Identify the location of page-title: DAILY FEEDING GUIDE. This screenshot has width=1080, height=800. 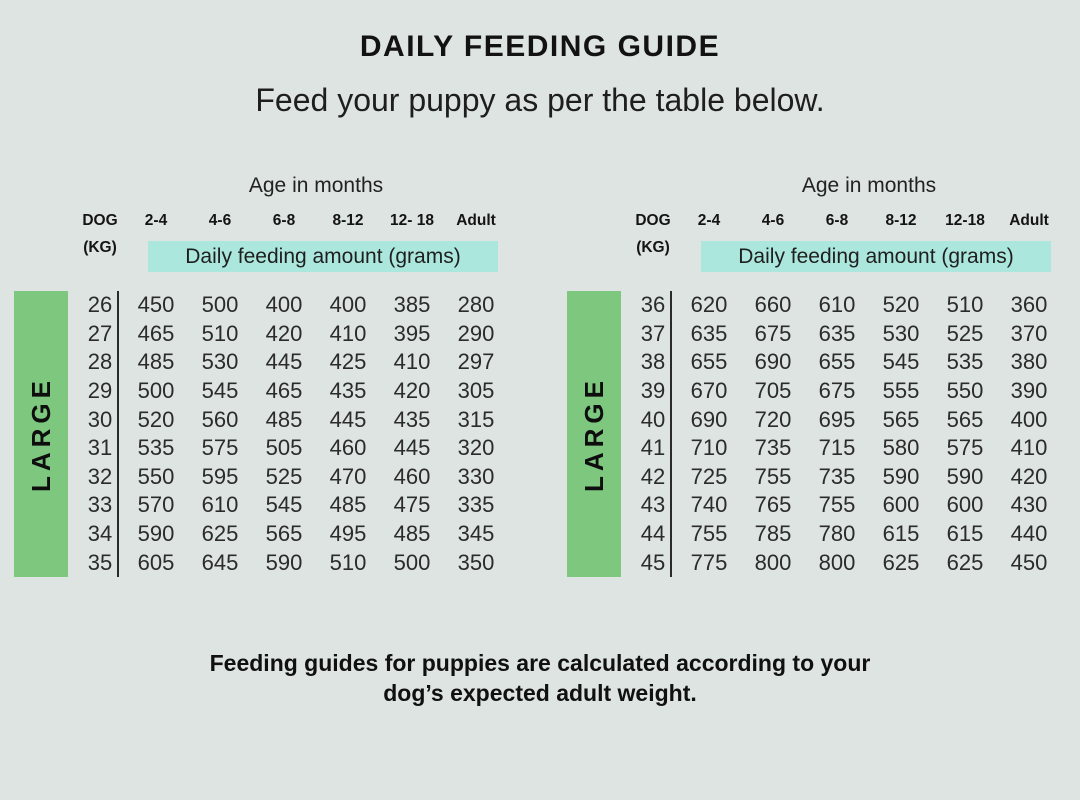
(540, 46).